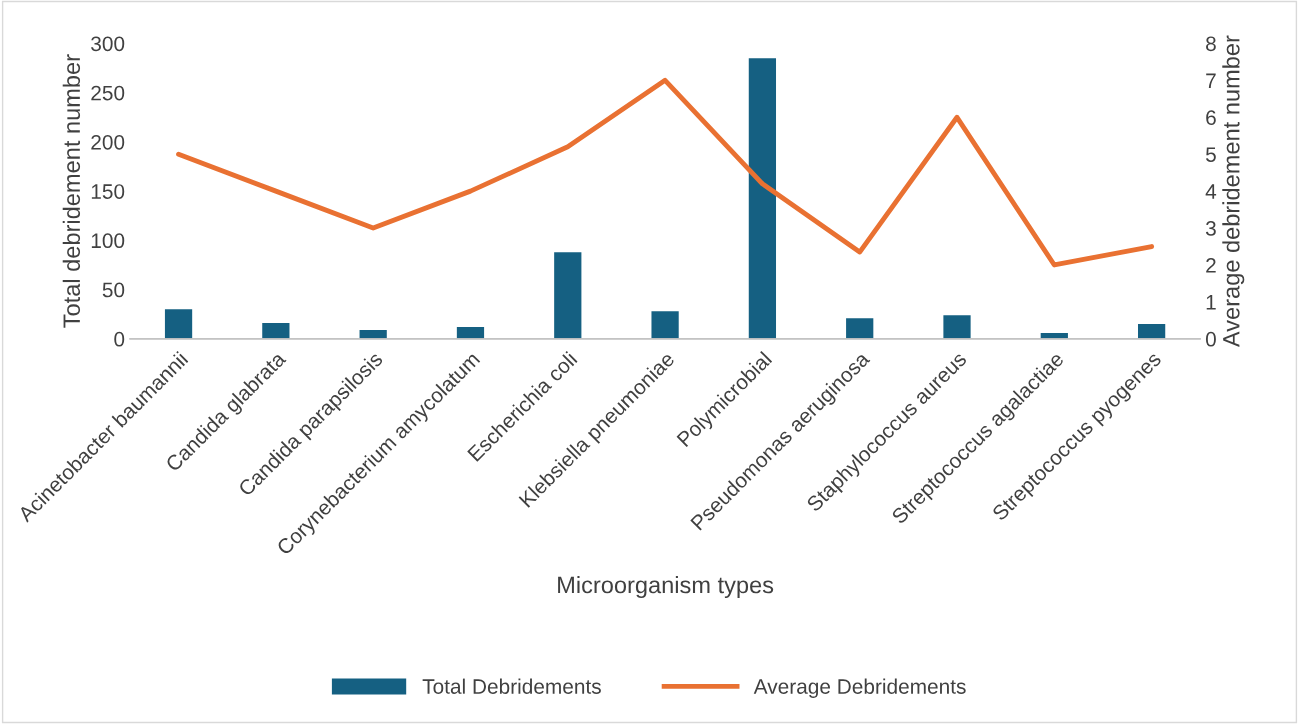 The image size is (1299, 724). I want to click on y-tick-label: 50, so click(113, 290).